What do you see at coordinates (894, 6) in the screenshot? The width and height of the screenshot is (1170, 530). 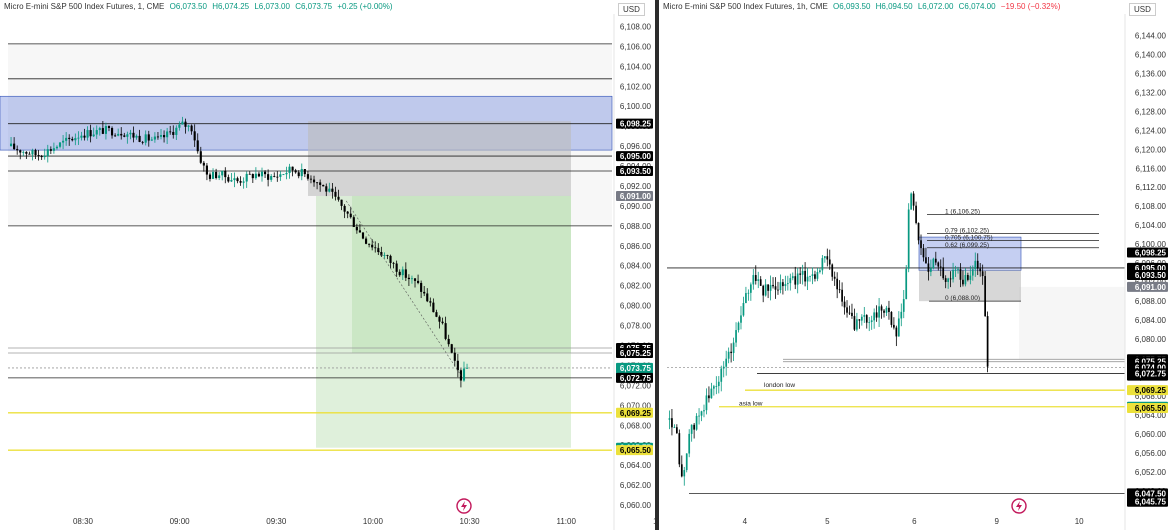 I see `ohlc-high: H6,094.50` at bounding box center [894, 6].